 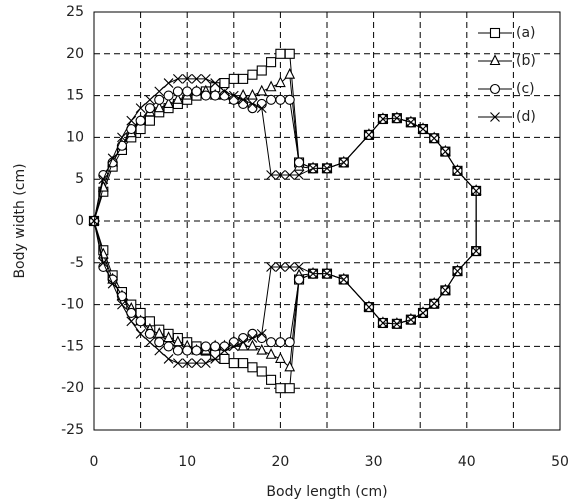 What do you see at coordinates (326, 492) in the screenshot?
I see `x-axis-label: Body length (cm)` at bounding box center [326, 492].